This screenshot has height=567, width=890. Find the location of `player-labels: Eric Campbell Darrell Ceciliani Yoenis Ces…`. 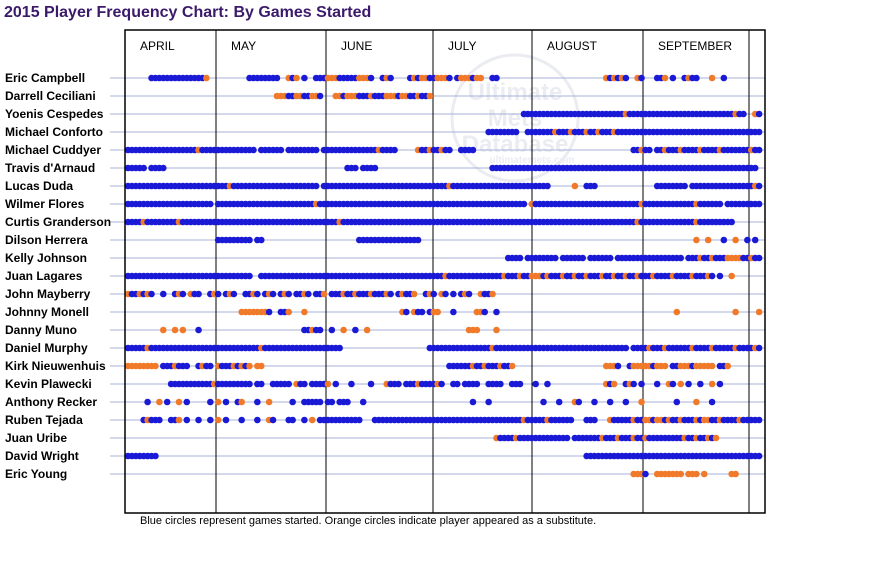

player-labels: Eric Campbell Darrell Ceciliani Yoenis Ces… is located at coordinates (58, 276).